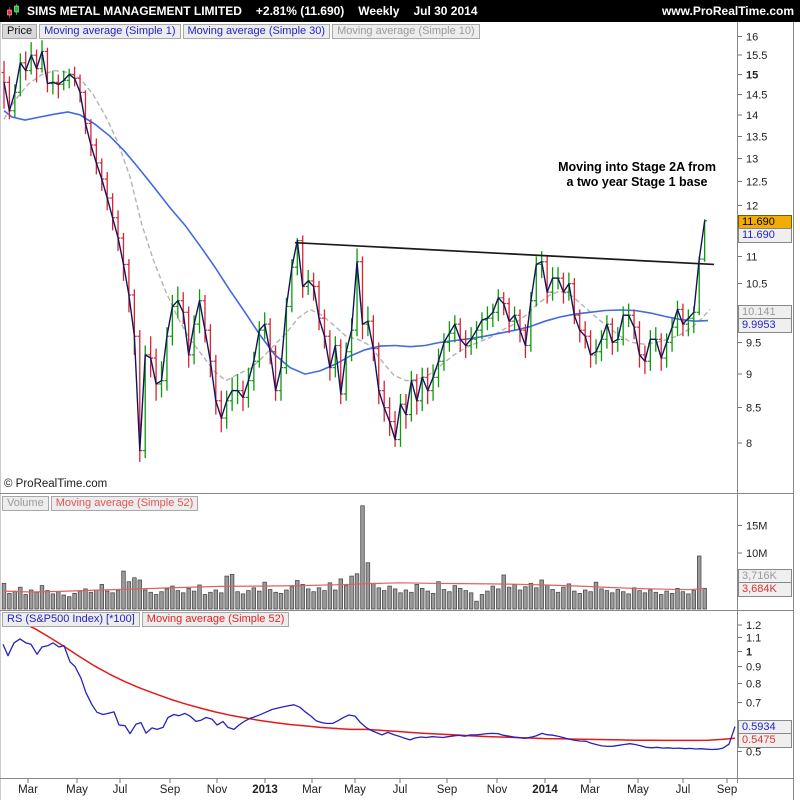  Describe the element at coordinates (300, 11) in the screenshot. I see `price-change: +2.81% (11.690)` at that location.